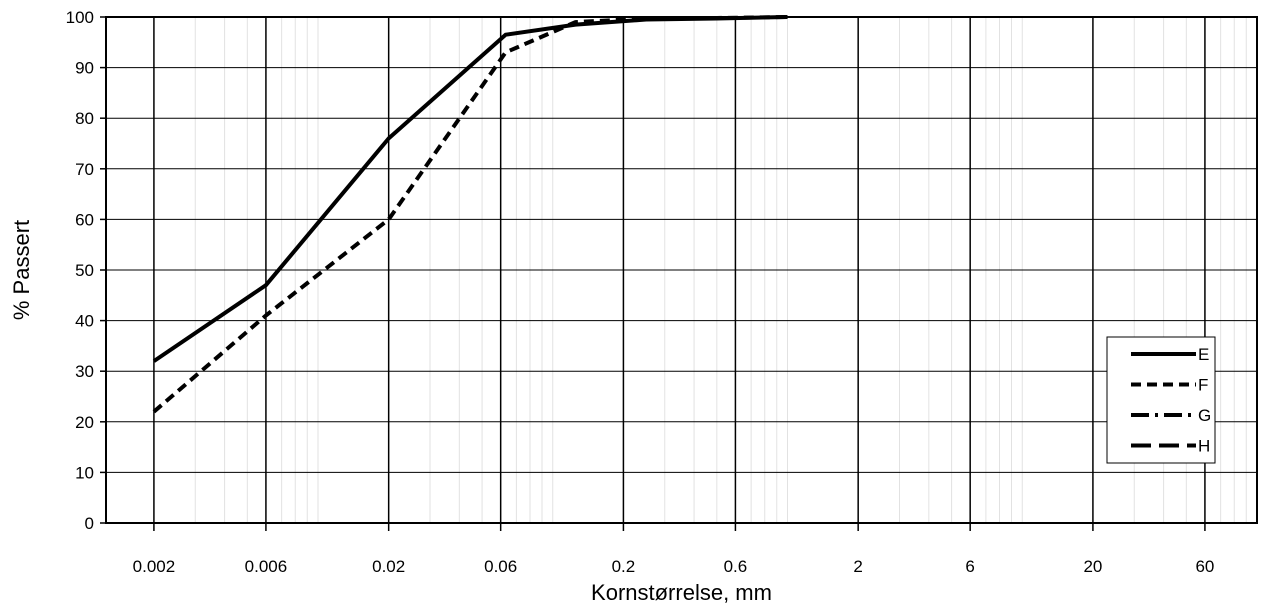 The width and height of the screenshot is (1264, 607). I want to click on y-tick-label: 40, so click(84, 321).